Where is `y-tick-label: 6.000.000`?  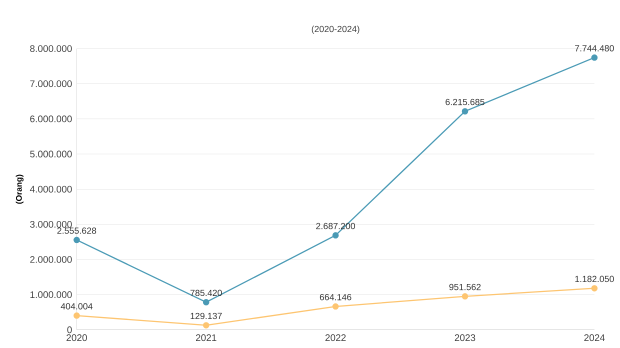 y-tick-label: 6.000.000 is located at coordinates (51, 119).